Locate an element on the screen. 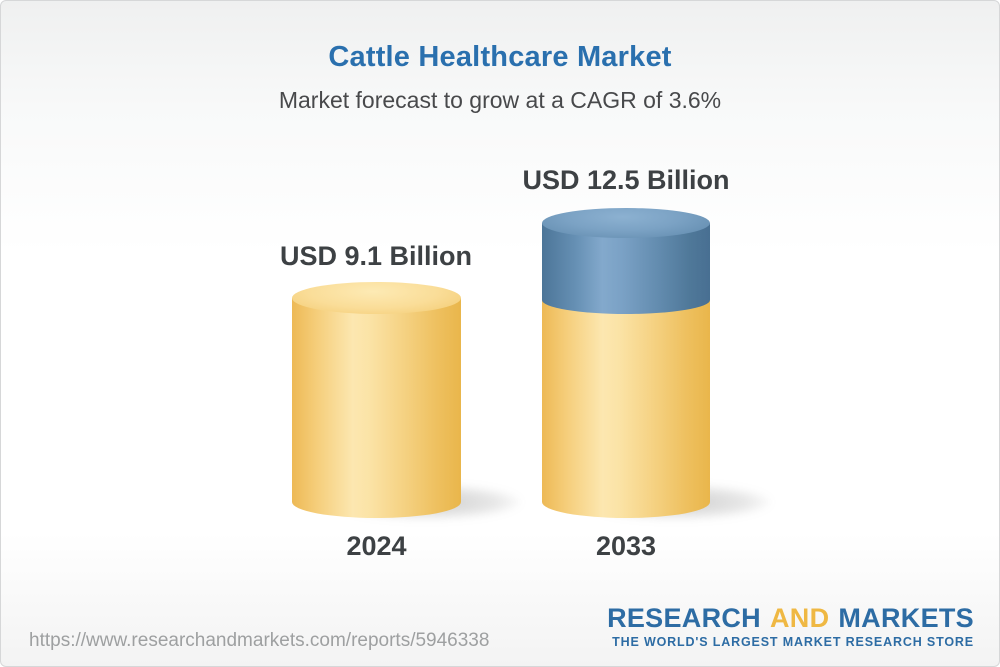 This screenshot has height=667, width=1000. year-label-2024: 2024 is located at coordinates (376, 546).